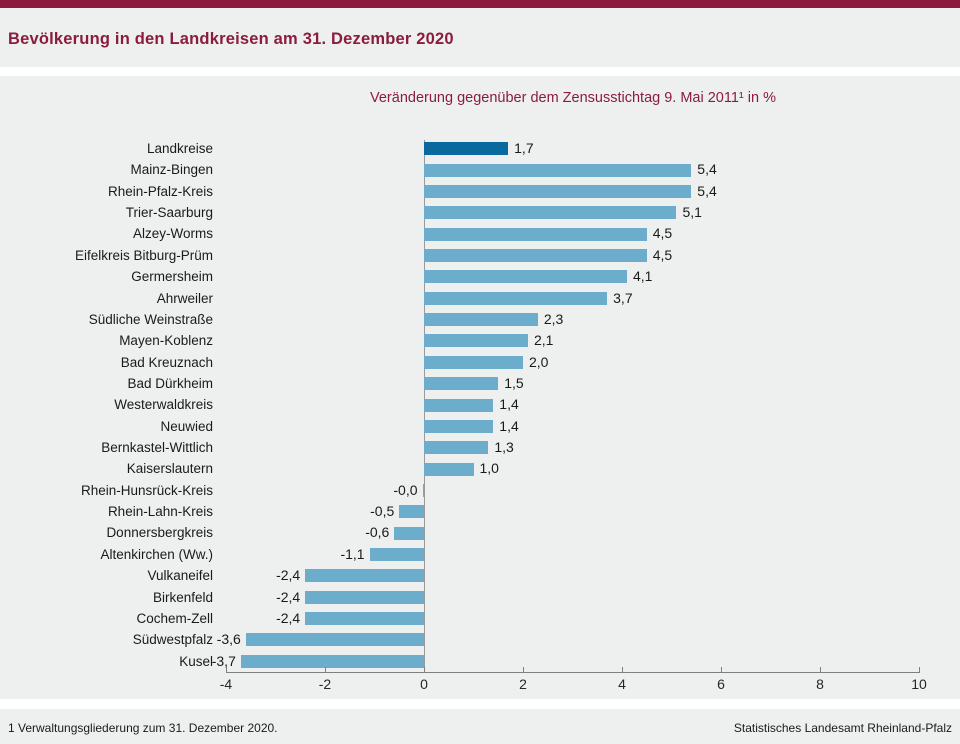 This screenshot has width=960, height=744. Describe the element at coordinates (504, 447) in the screenshot. I see `value-label: 1,3` at that location.